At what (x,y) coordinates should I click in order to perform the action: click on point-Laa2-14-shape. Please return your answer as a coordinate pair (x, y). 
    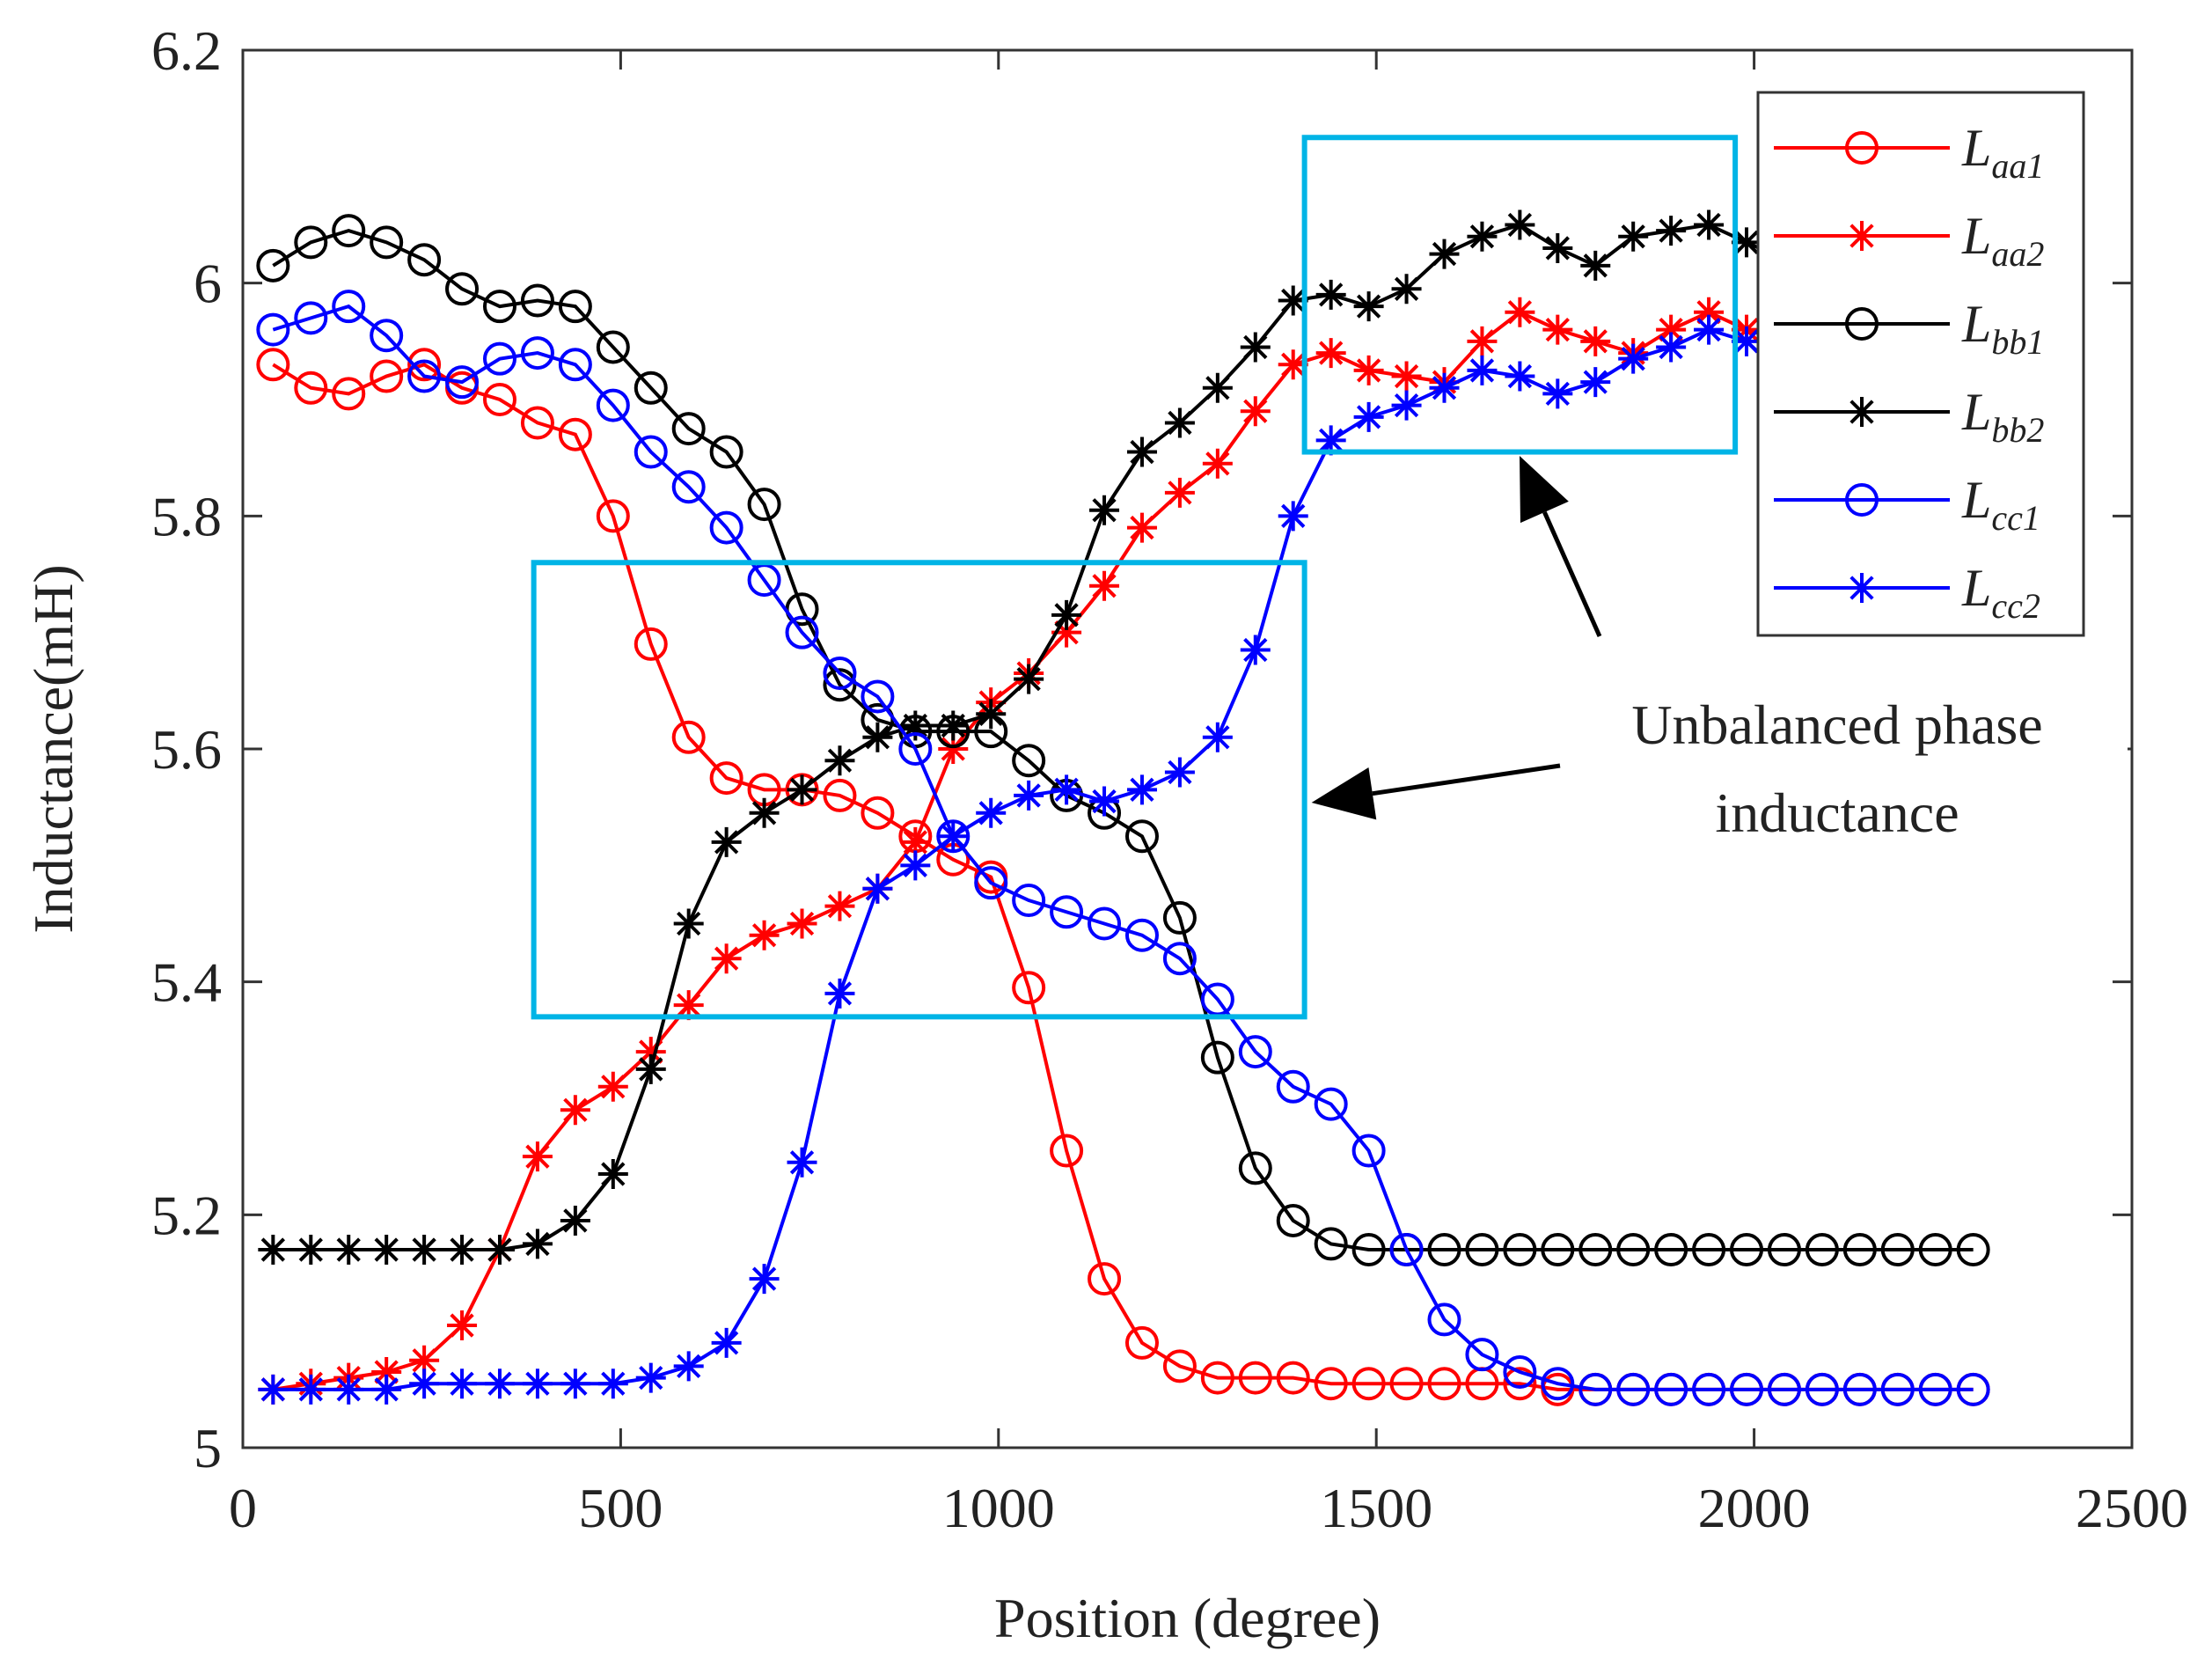
    Looking at the image, I should click on (802, 924).